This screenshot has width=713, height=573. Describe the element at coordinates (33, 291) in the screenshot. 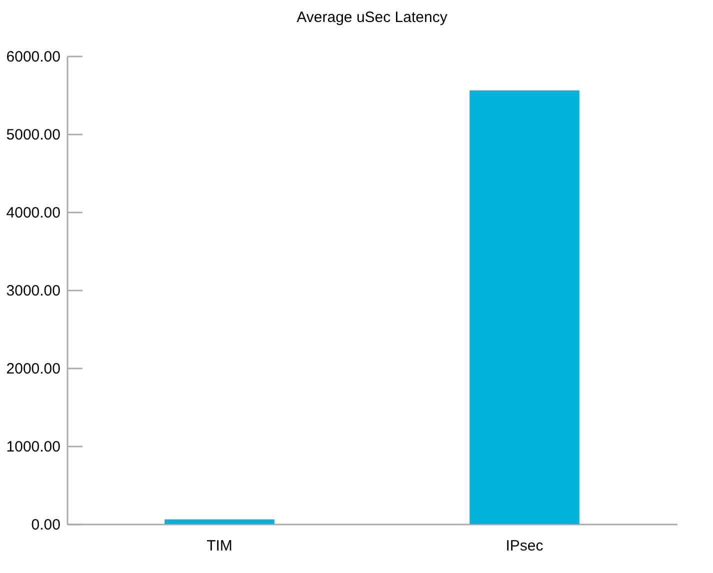

I see `y-tick-label: 3000.00` at that location.